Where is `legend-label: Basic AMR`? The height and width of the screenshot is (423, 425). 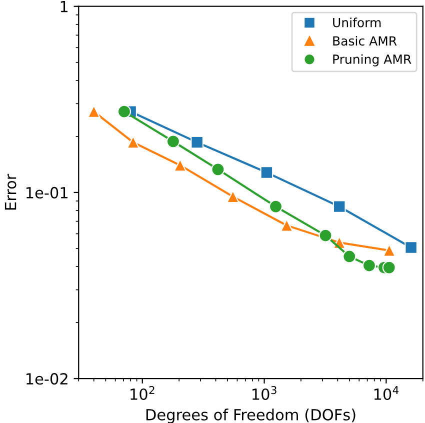
legend-label: Basic AMR is located at coordinates (365, 41).